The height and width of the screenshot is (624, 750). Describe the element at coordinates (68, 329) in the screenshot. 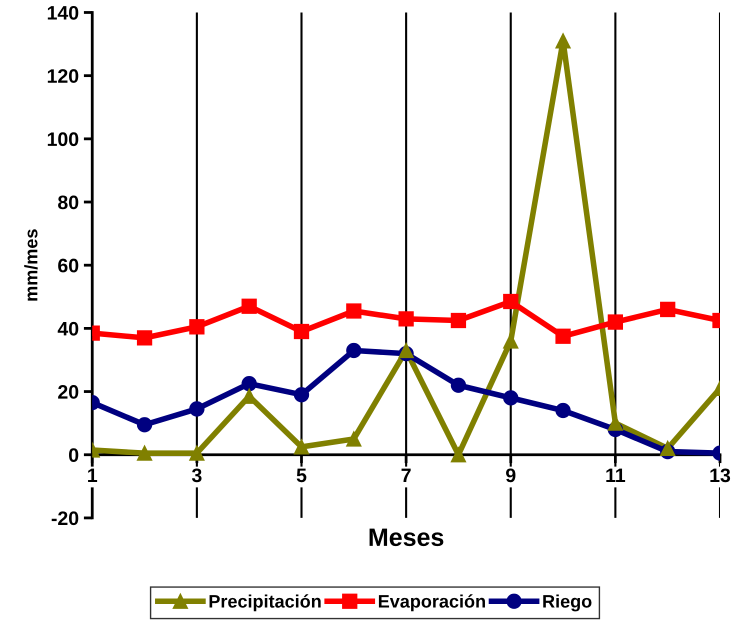

I see `y-tick-label: 40` at that location.